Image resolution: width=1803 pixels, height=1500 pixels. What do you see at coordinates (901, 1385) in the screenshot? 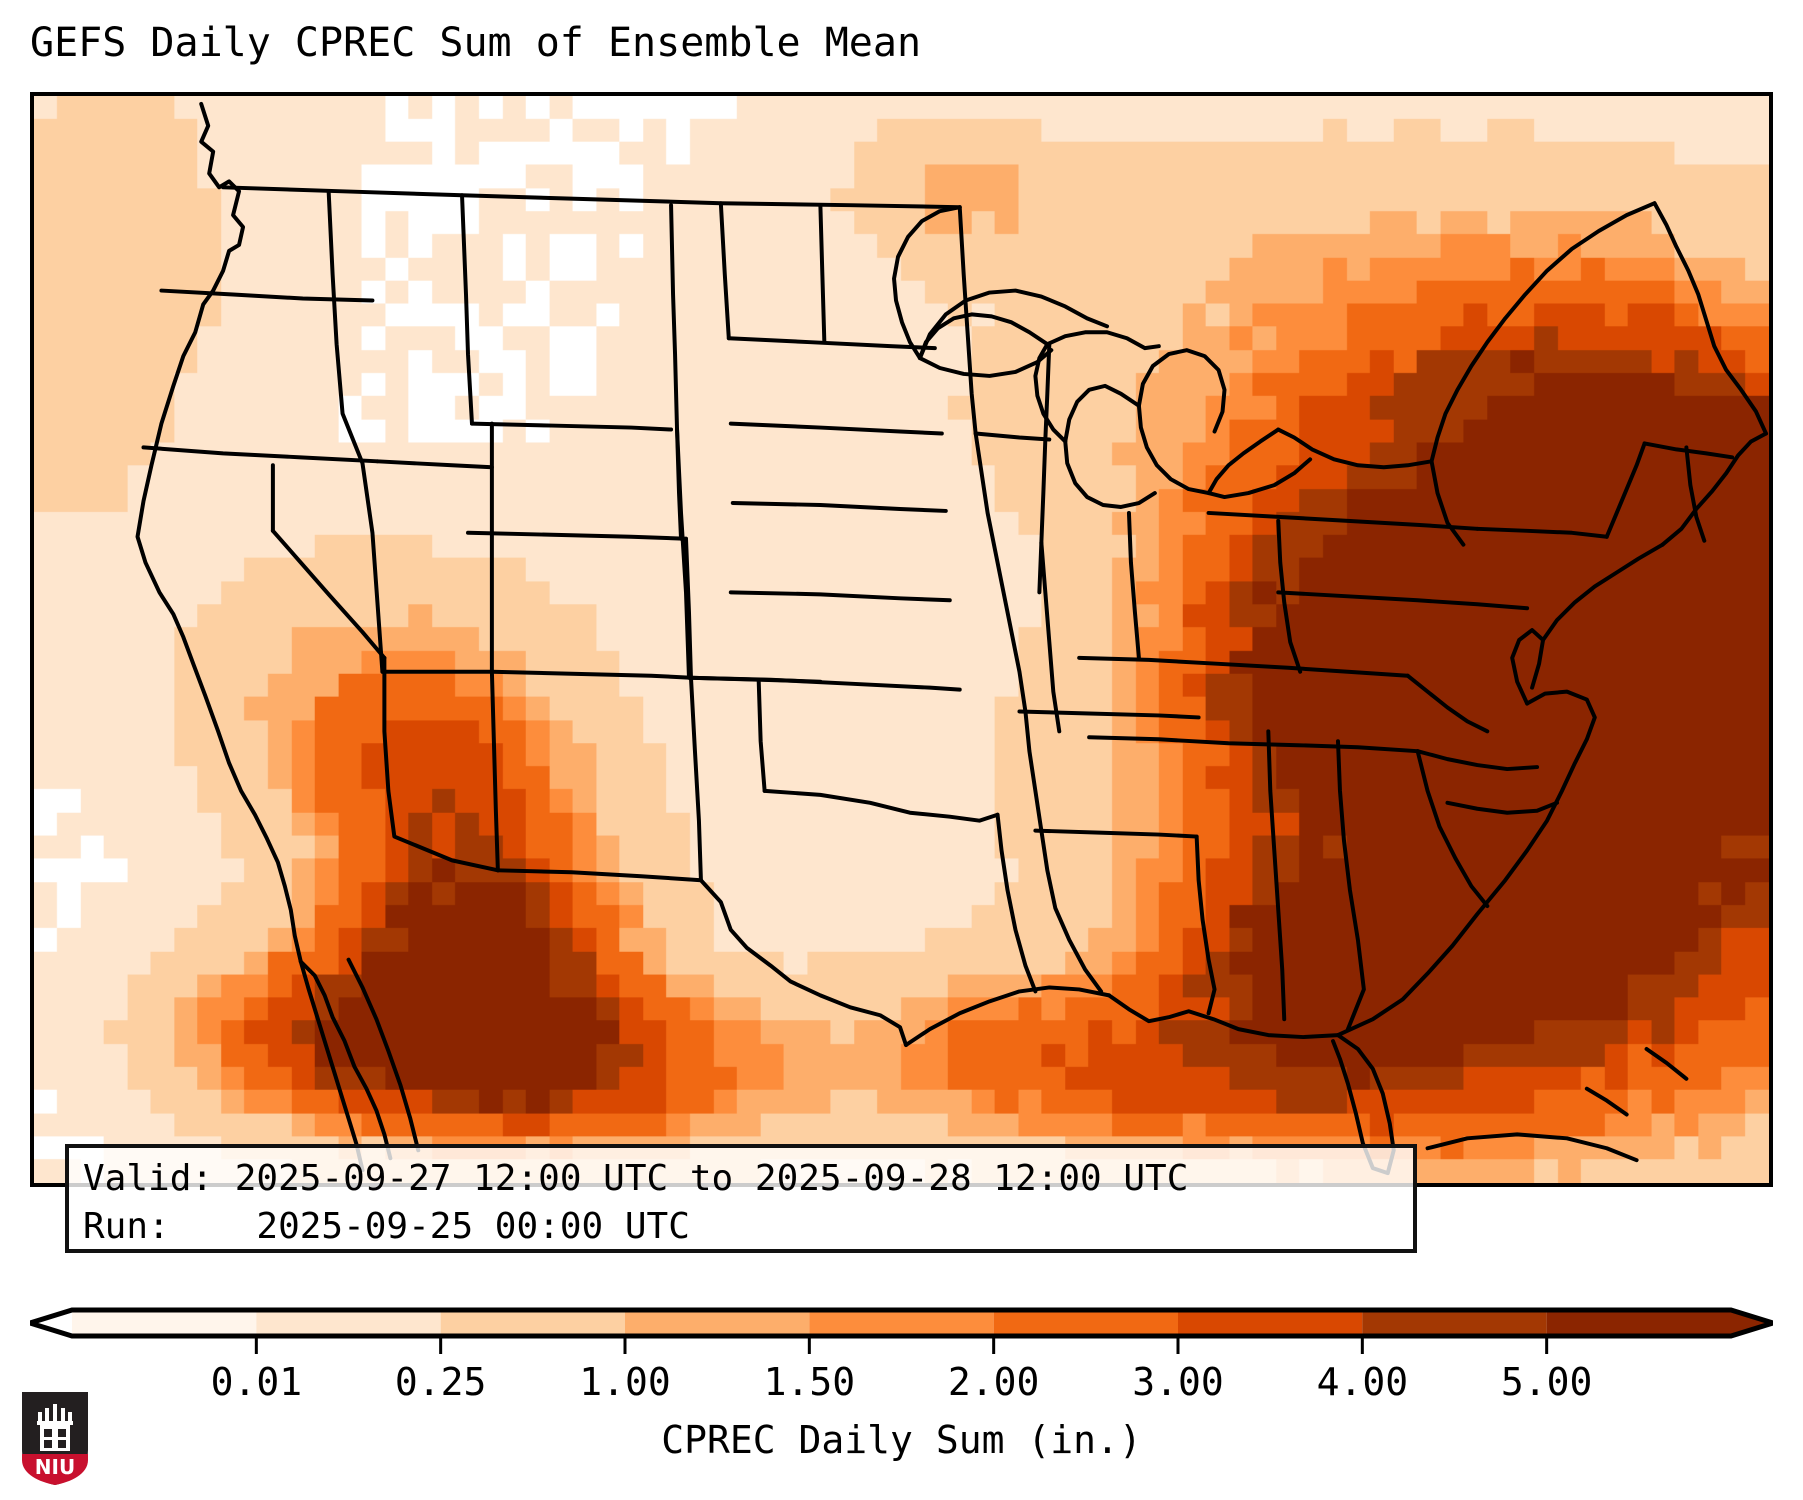
I see `colorbar-tick-labels: 0.01 0.25 1.00 1.50 2.00 3.00 4.00 5.00` at bounding box center [901, 1385].